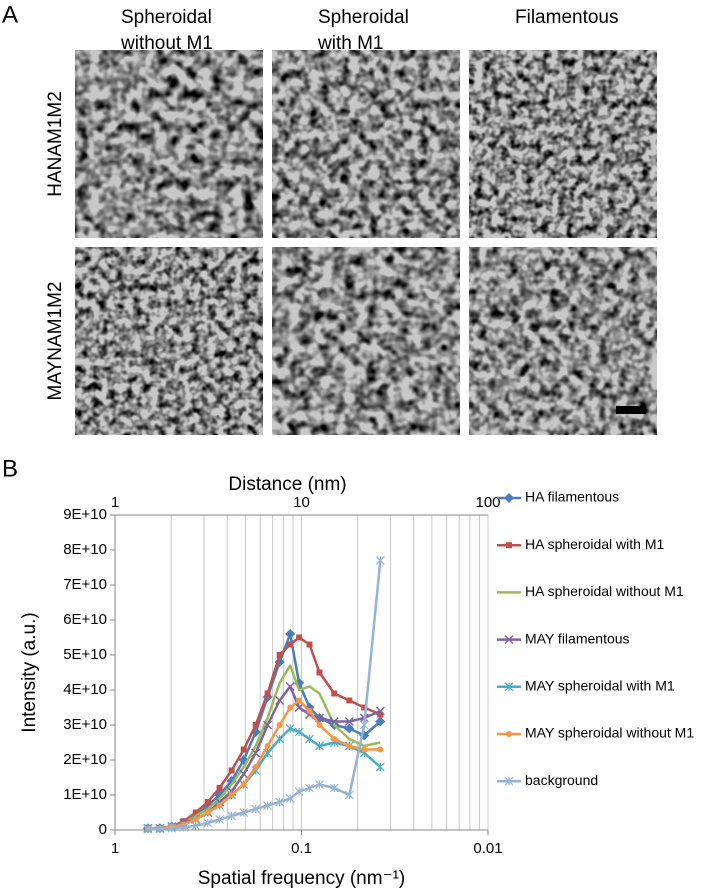  Describe the element at coordinates (85, 514) in the screenshot. I see `y-tick-label: 9E+10` at that location.